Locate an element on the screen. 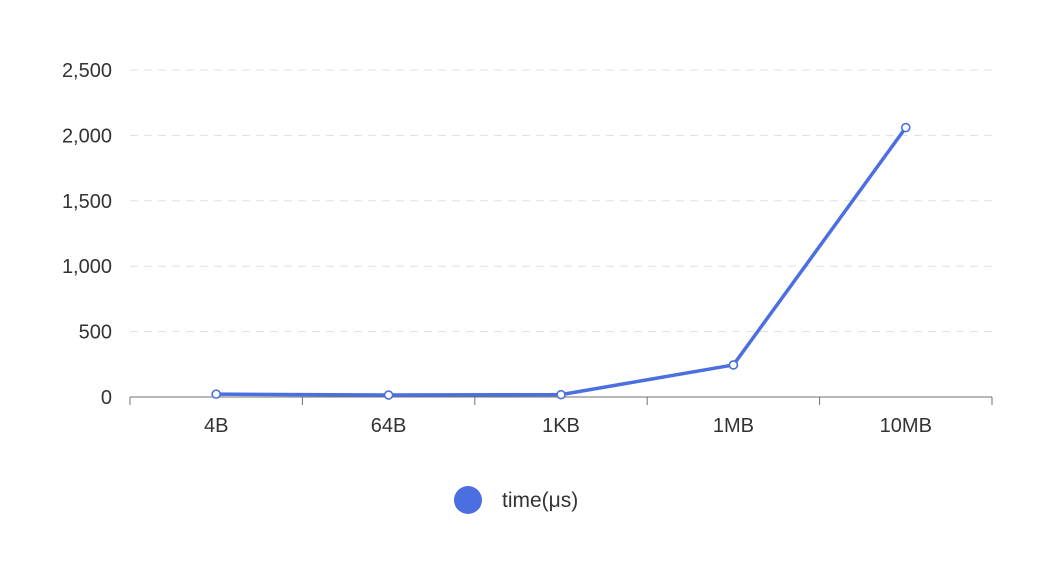  y-tick-label: 500 is located at coordinates (95, 333).